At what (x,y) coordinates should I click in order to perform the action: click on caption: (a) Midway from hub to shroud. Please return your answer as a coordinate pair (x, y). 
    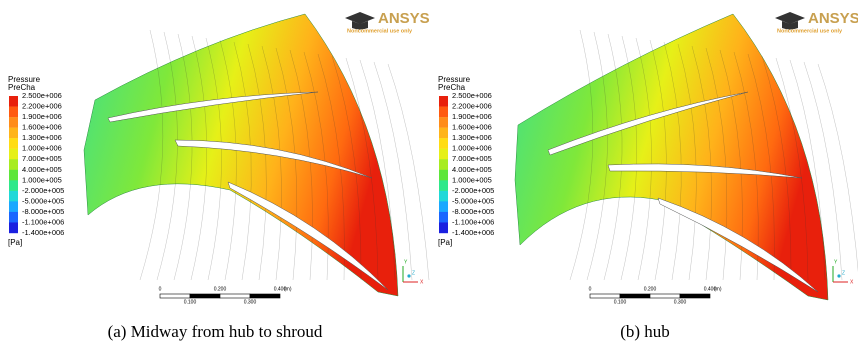
    Looking at the image, I should click on (215, 331).